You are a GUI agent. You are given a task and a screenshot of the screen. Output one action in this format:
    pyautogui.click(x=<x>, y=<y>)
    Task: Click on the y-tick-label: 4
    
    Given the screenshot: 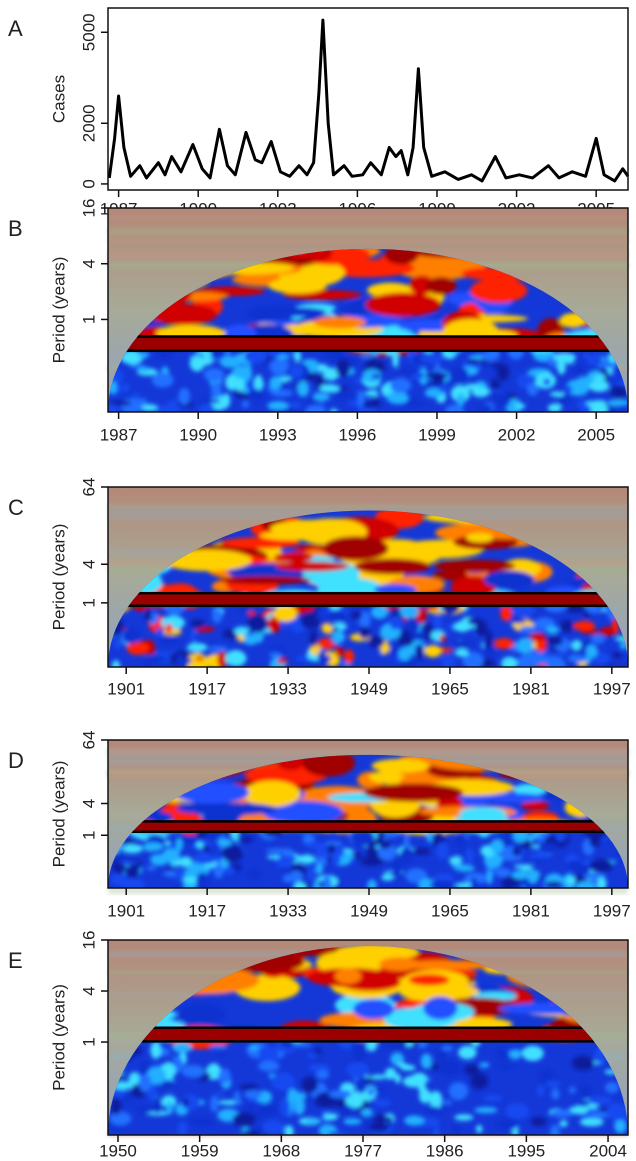 What is the action you would take?
    pyautogui.click(x=88, y=803)
    